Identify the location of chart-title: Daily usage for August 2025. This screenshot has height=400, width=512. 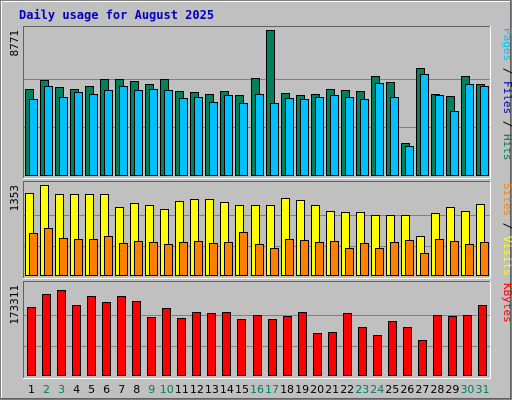
(116, 15).